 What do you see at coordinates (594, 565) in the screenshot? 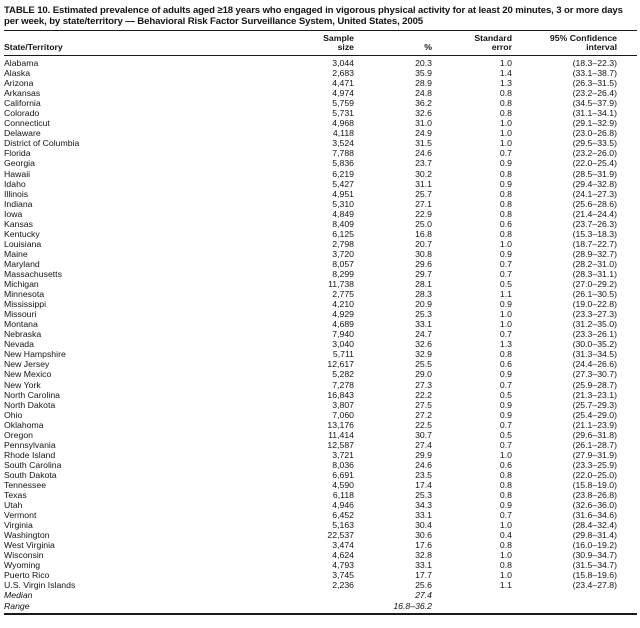
I see `confidence-interval-cell: (31.5–34.7)` at bounding box center [594, 565].